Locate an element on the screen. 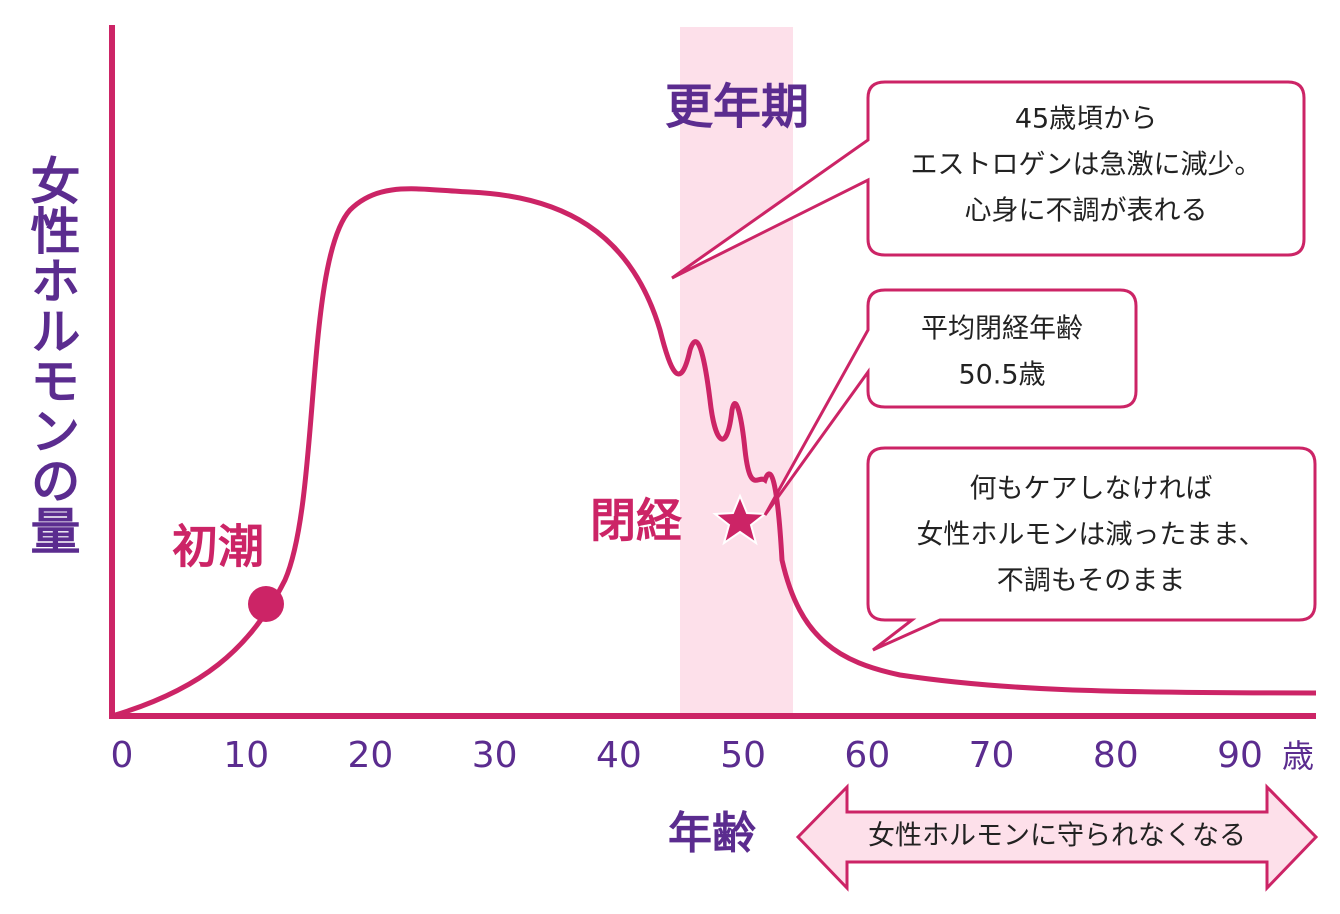 The width and height of the screenshot is (1340, 914). x-tick-label: 20 is located at coordinates (371, 755).